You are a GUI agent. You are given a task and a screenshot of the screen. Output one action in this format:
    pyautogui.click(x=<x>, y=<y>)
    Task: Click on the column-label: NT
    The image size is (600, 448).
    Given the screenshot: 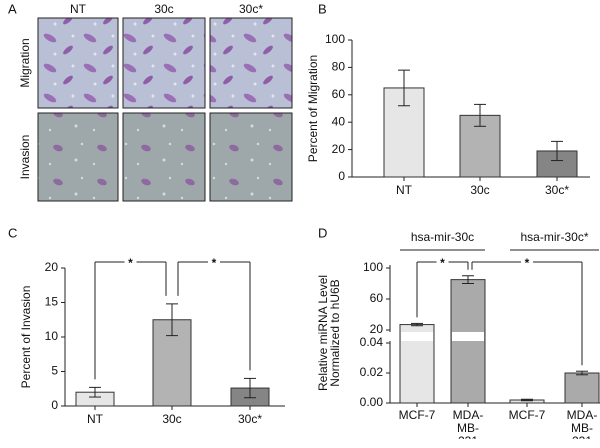 What is the action you would take?
    pyautogui.click(x=78, y=9)
    